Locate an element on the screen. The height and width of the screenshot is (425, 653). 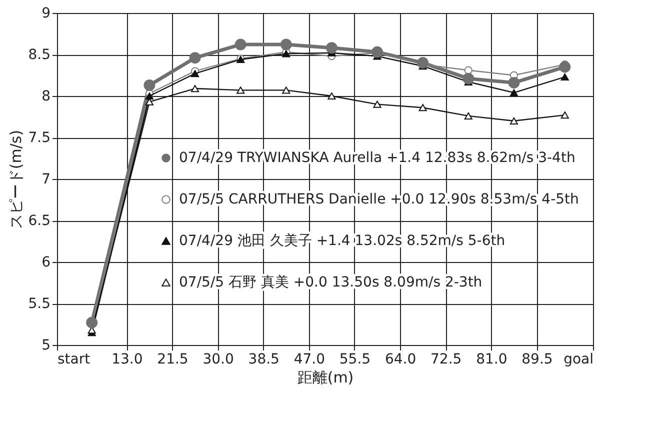
y-tick-label: 9 is located at coordinates (46, 14).